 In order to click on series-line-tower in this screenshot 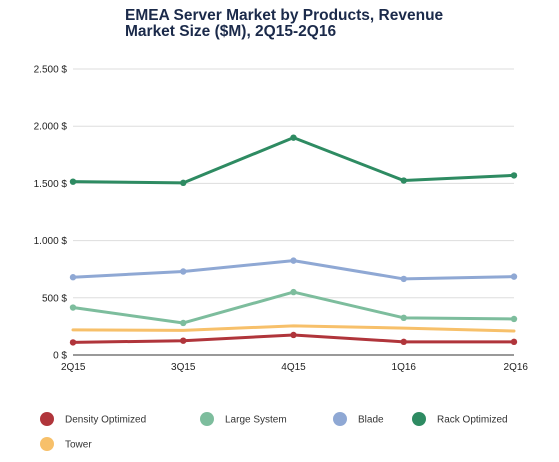, I will do `click(293, 328)`.